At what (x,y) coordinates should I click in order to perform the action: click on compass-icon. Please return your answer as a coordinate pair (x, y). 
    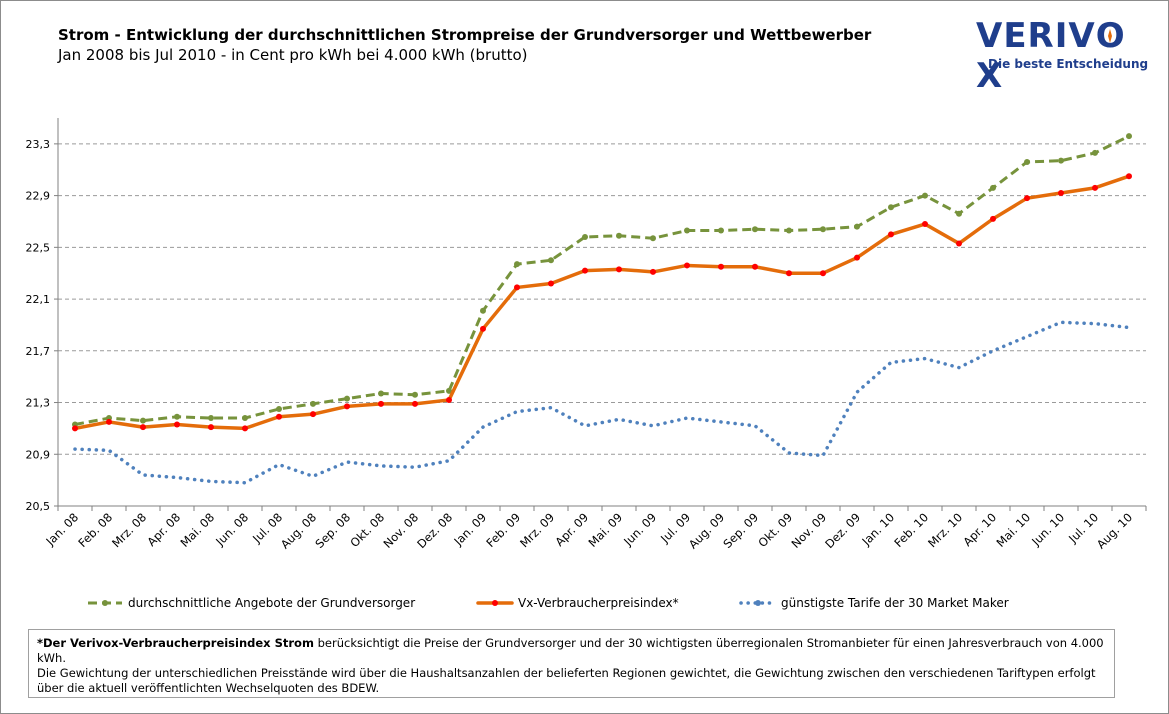
    Looking at the image, I should click on (1109, 36).